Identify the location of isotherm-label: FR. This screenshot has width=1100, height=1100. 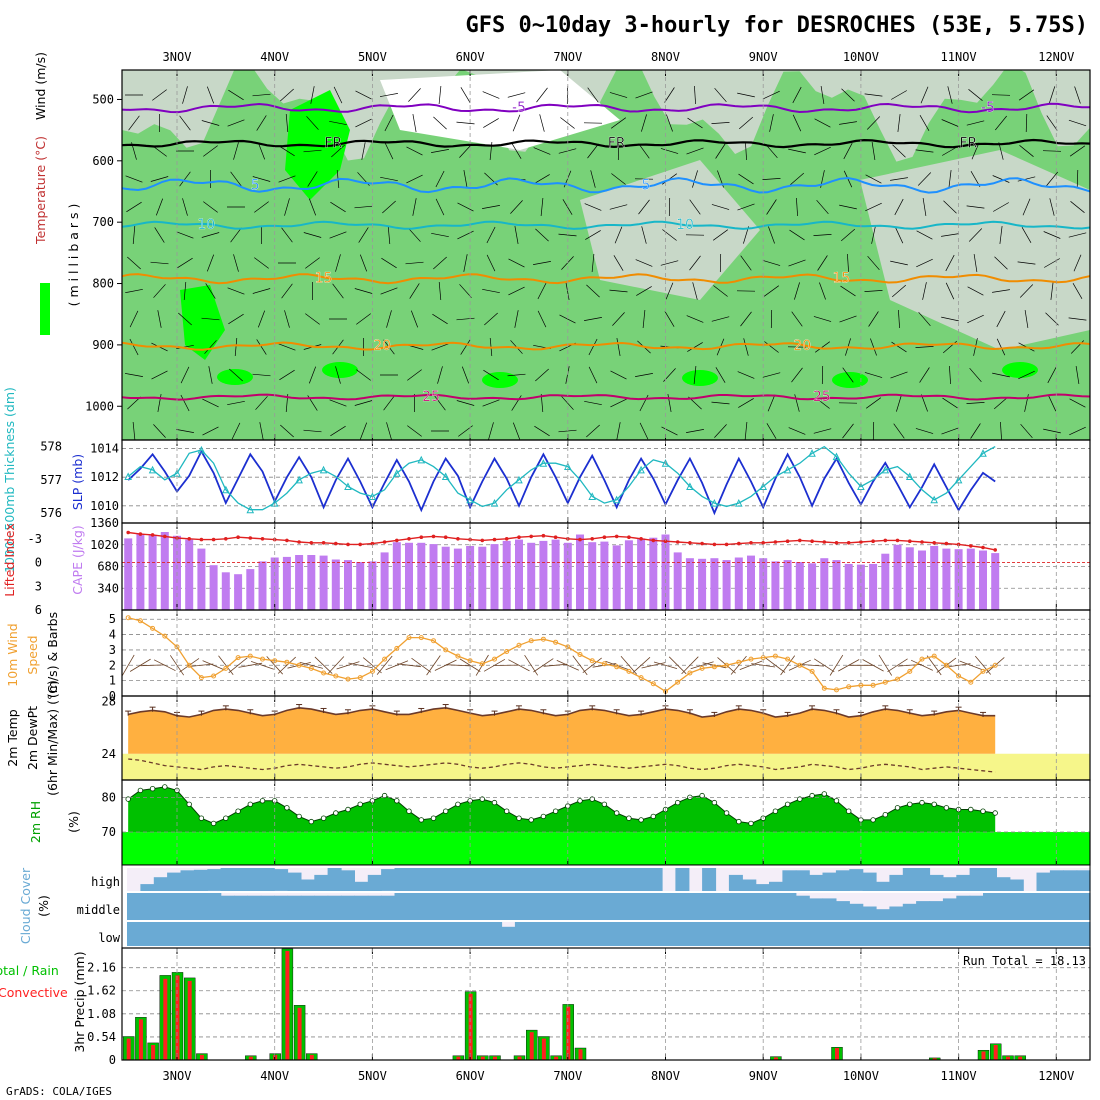
(333, 144).